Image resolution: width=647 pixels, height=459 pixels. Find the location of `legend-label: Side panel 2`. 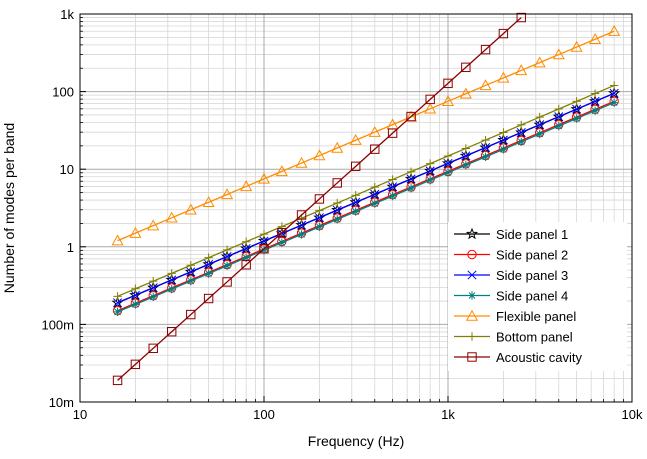

legend-label: Side panel 2 is located at coordinates (532, 255).